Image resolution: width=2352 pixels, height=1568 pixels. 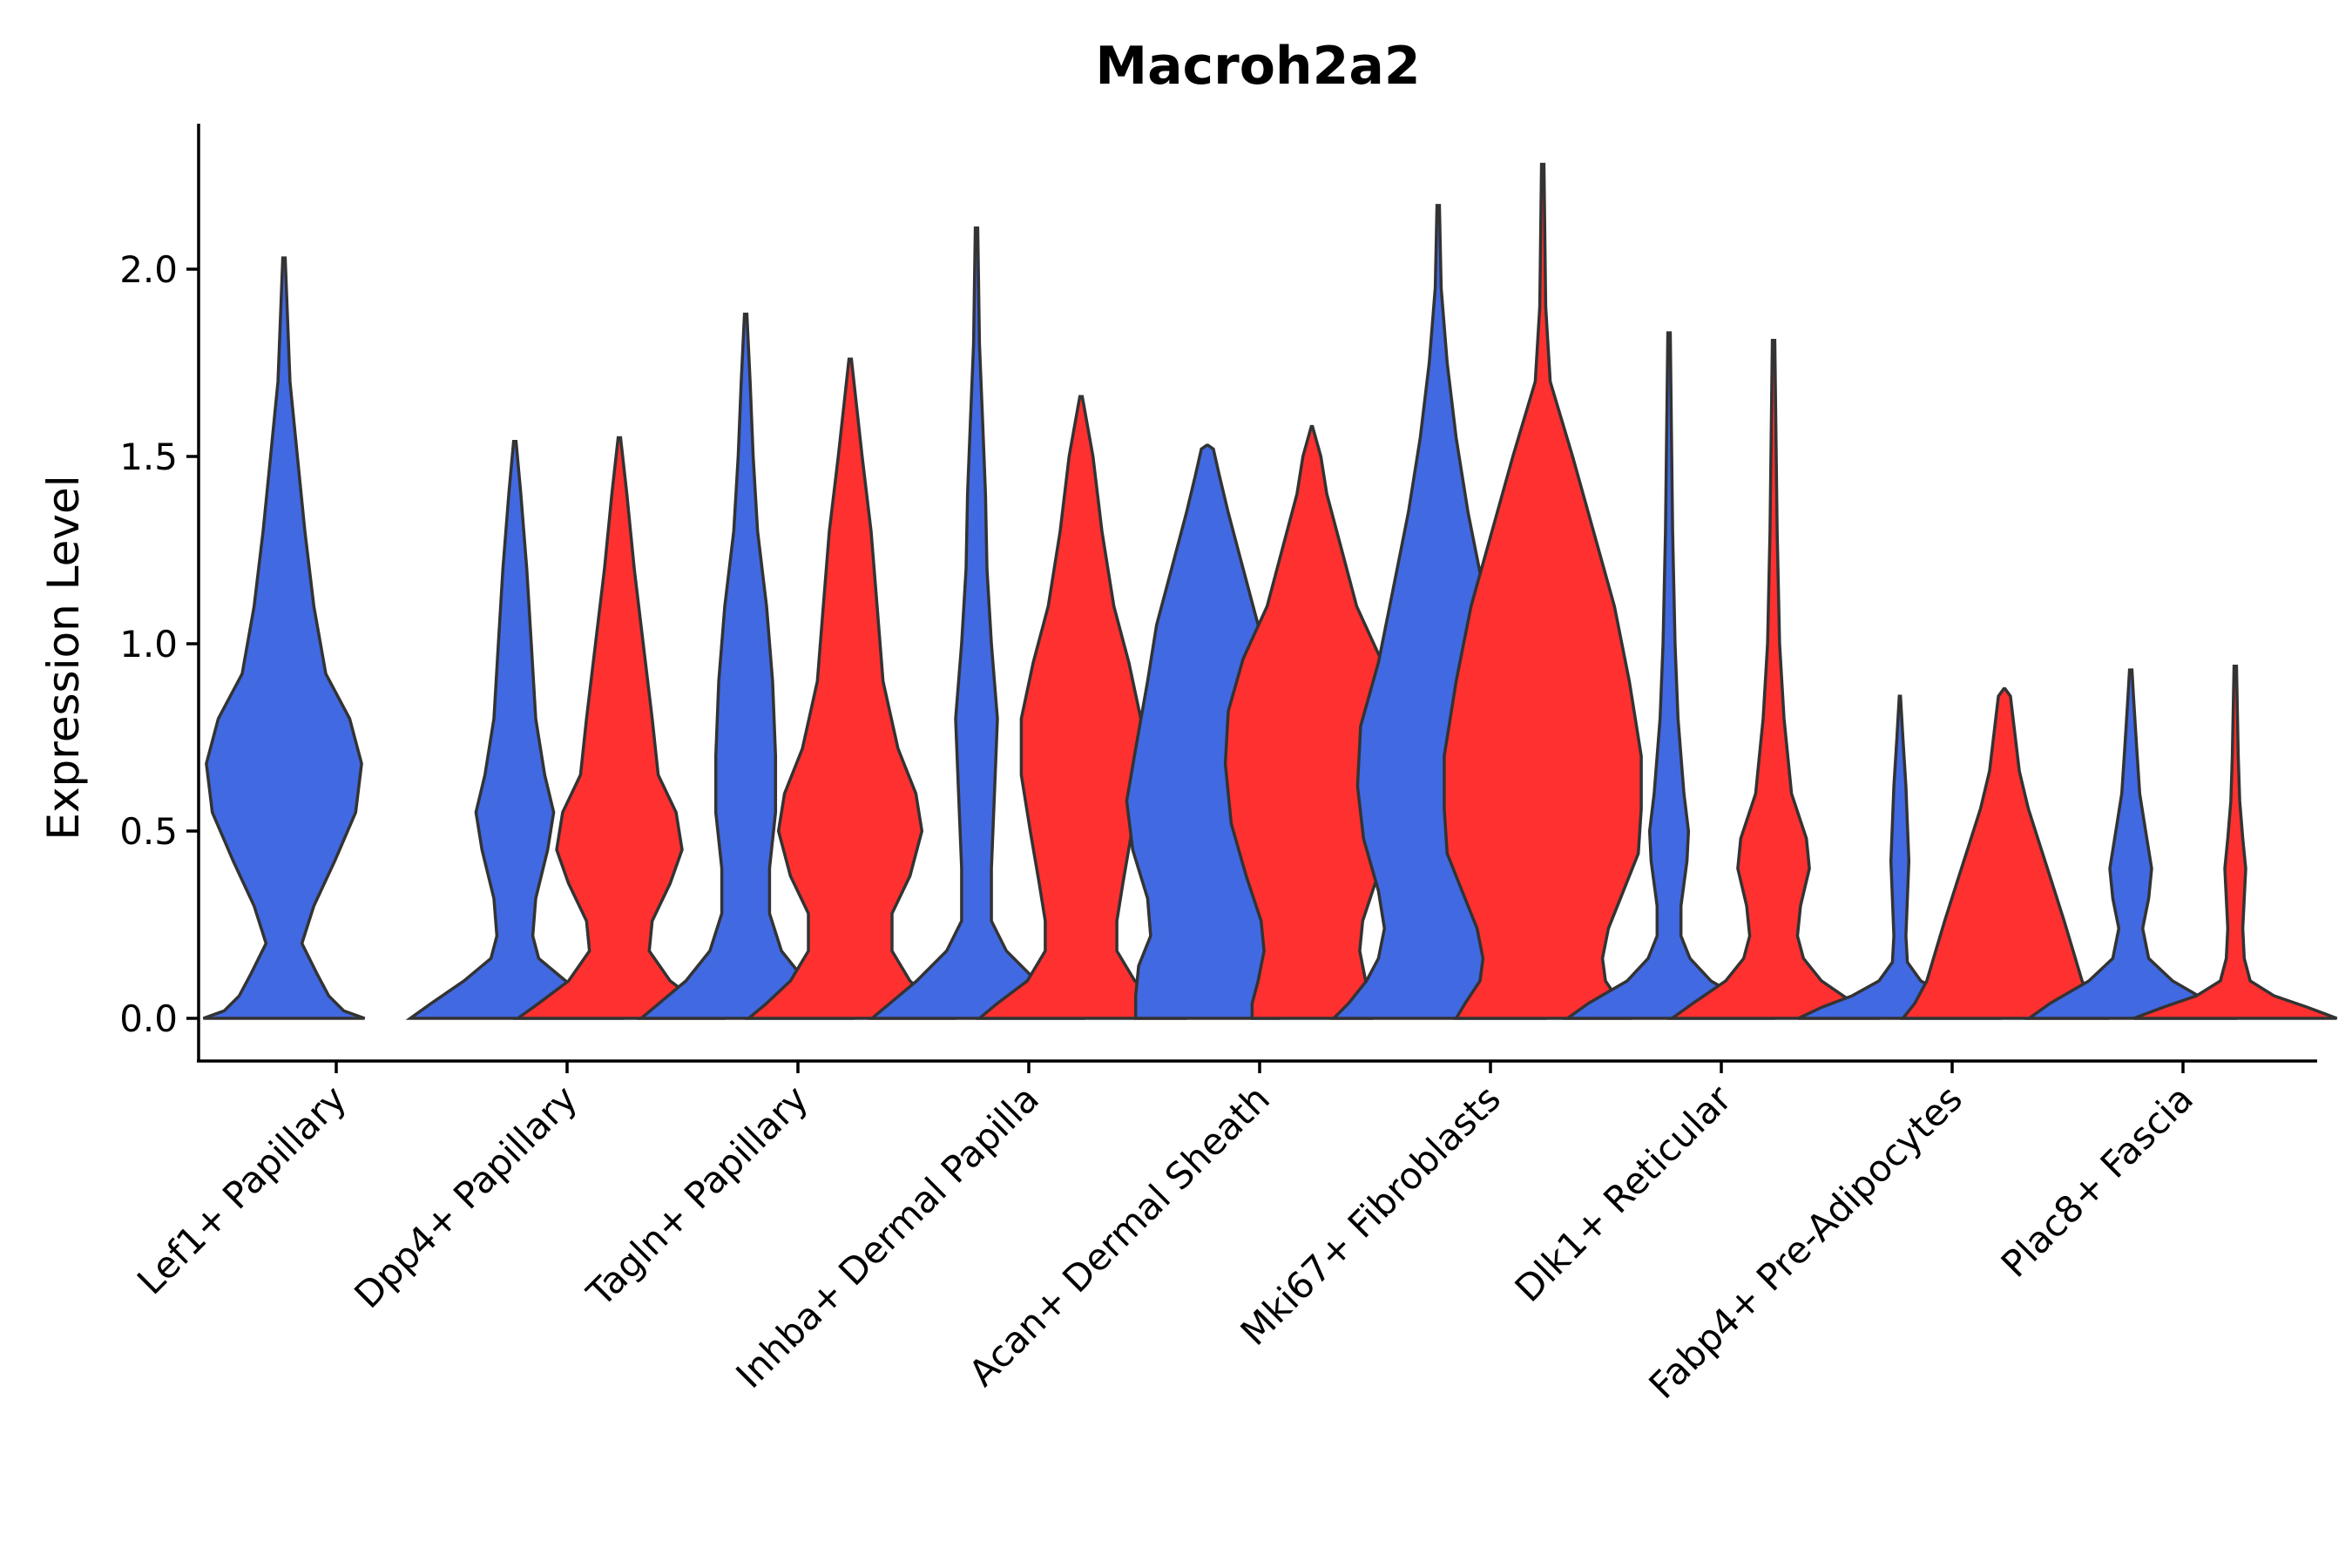 I want to click on x-tick-label: Dlk1+ Reticular, so click(x=1624, y=1193).